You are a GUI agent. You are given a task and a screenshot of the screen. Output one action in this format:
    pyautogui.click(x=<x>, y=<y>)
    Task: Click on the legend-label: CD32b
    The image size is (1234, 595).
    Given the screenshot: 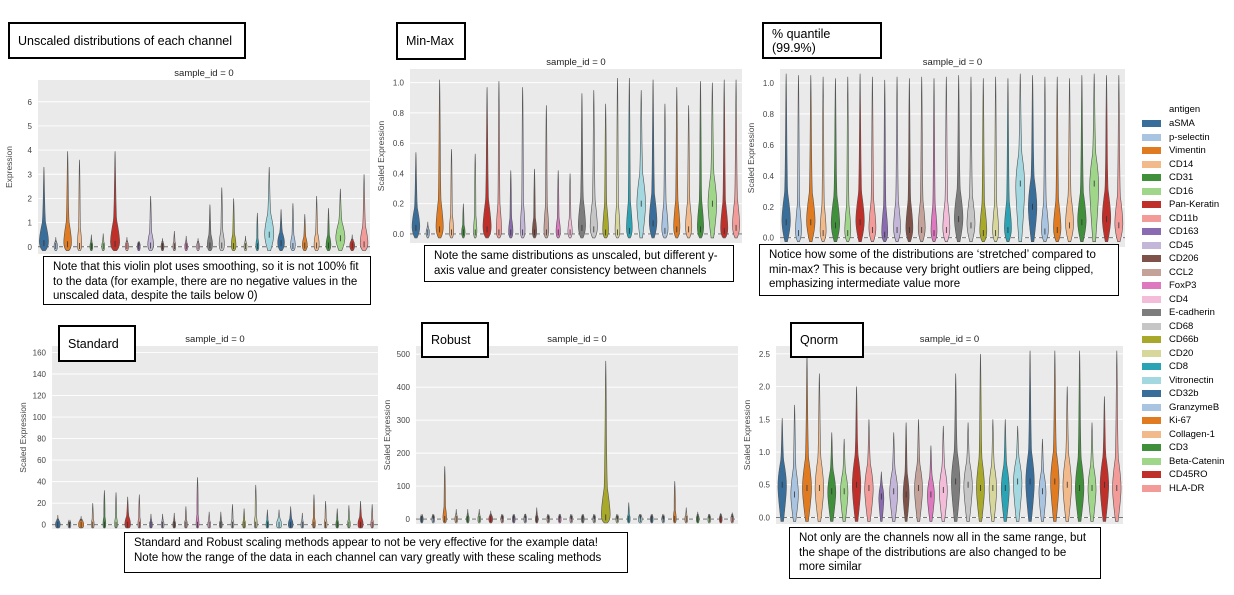 What is the action you would take?
    pyautogui.click(x=1184, y=394)
    